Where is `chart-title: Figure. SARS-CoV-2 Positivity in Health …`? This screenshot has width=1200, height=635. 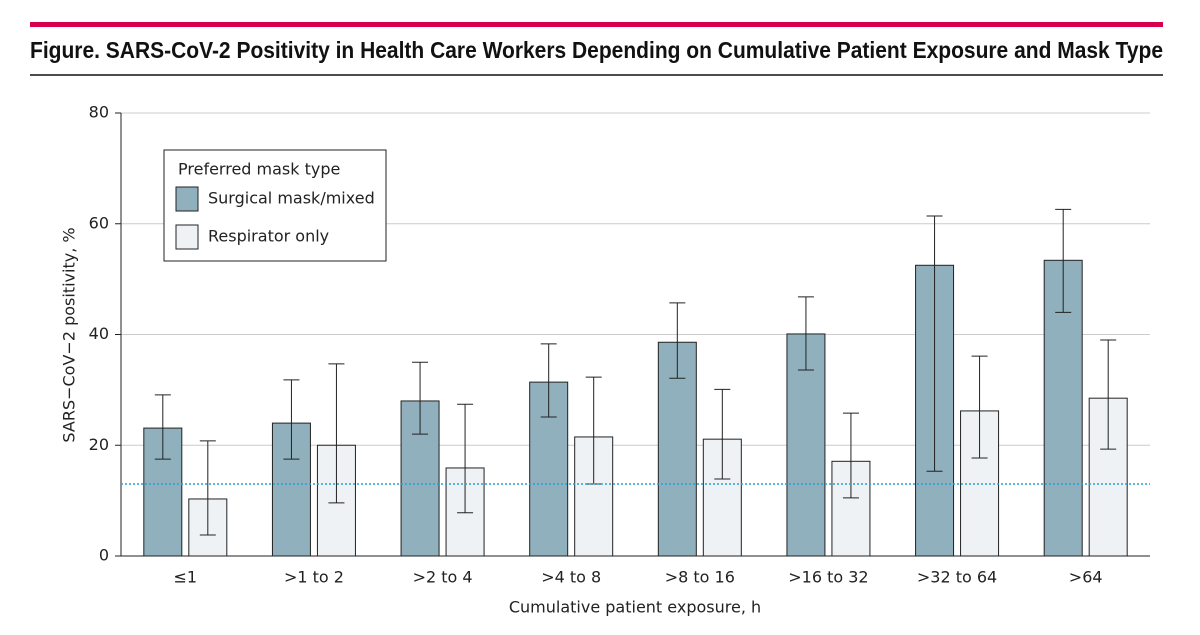
chart-title: Figure. SARS-CoV-2 Positivity in Health … is located at coordinates (596, 50).